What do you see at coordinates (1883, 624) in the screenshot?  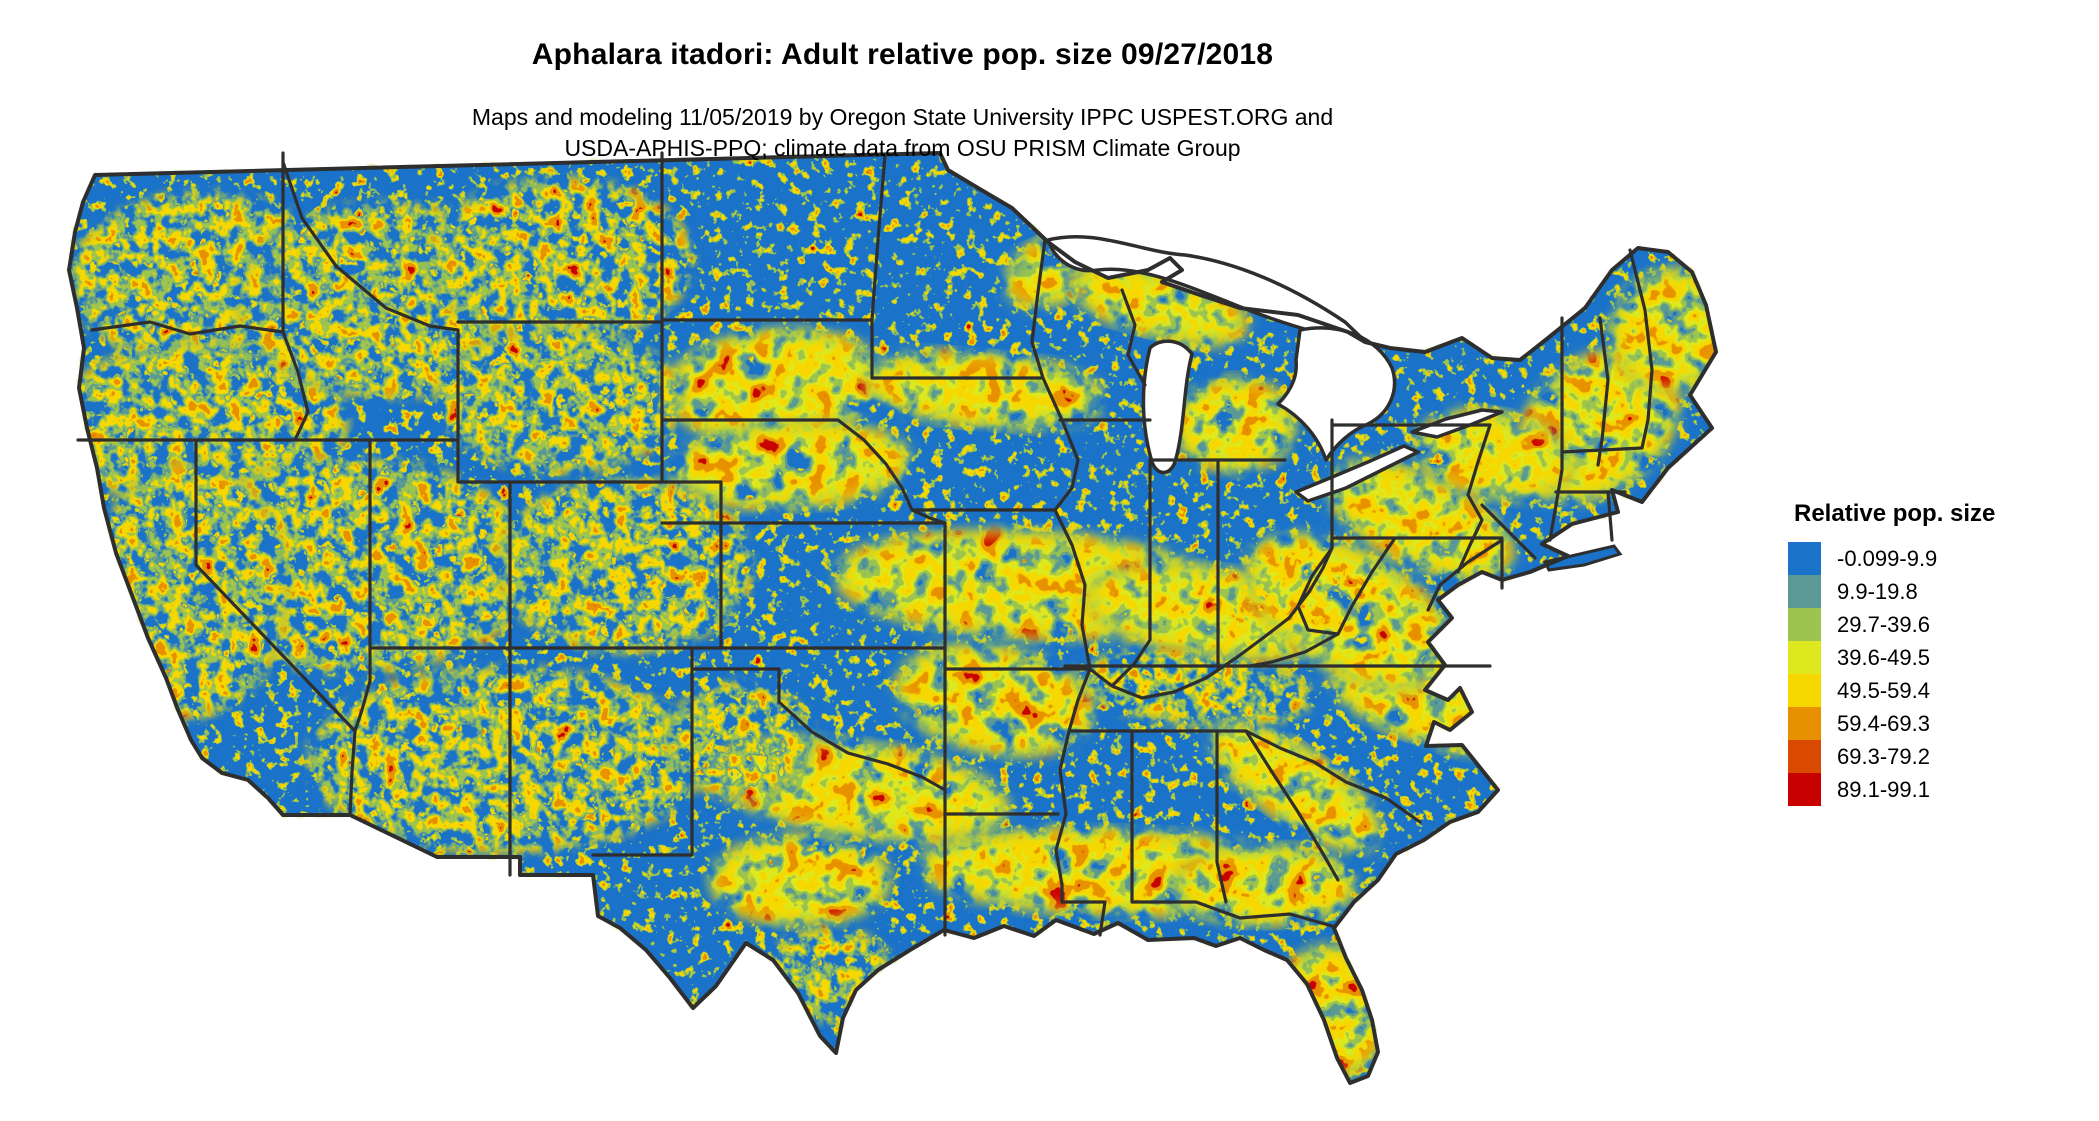 I see `legend-label: 29.7-39.6` at bounding box center [1883, 624].